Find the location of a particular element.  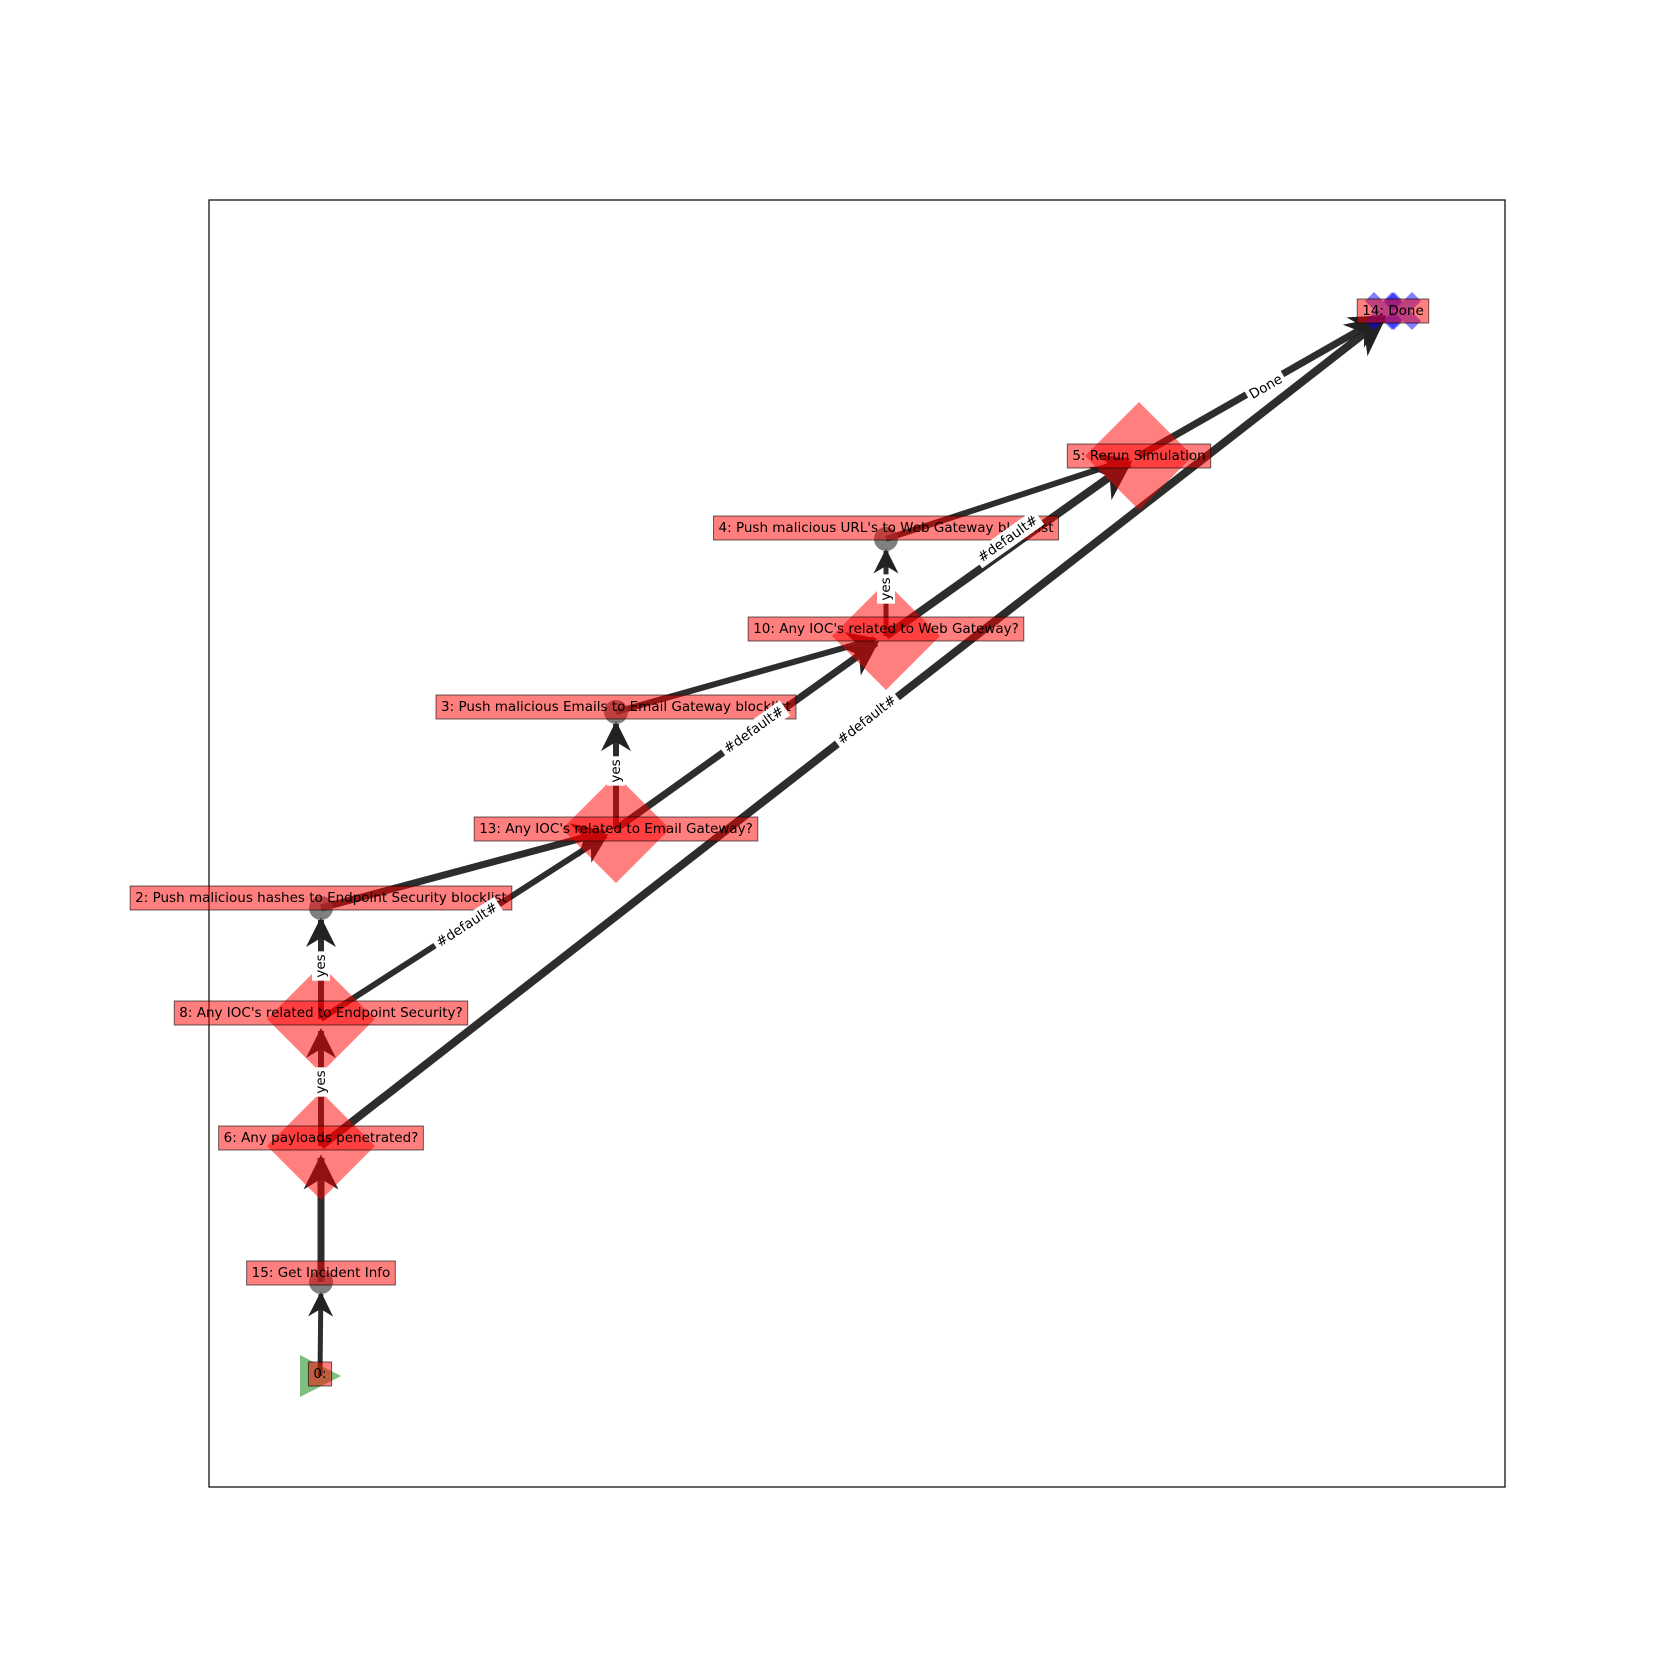

node-label-box: 14: Done is located at coordinates (1393, 311).